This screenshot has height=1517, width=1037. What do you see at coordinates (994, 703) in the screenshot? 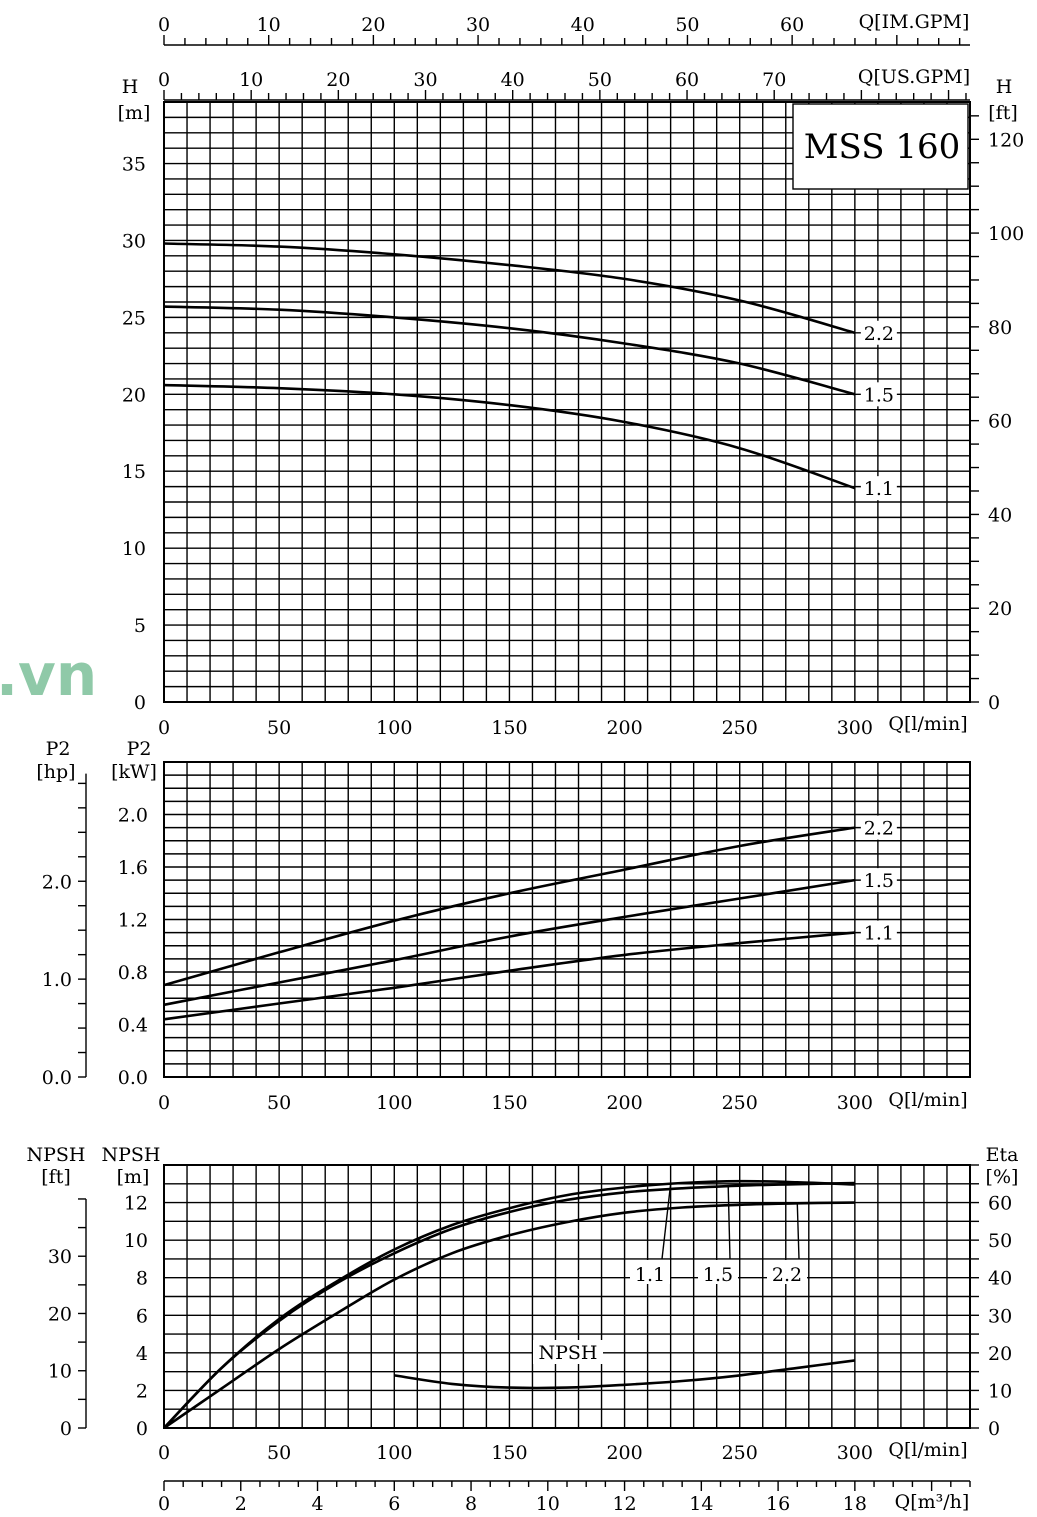
I see `ft-tick-label: 0` at bounding box center [994, 703].